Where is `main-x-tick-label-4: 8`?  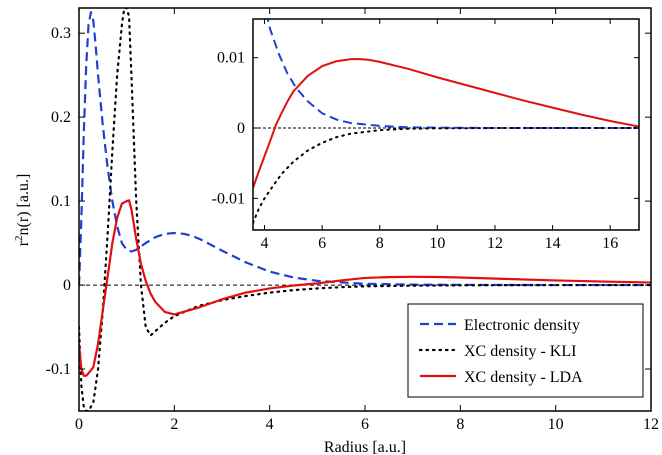
main-x-tick-label-4: 8 is located at coordinates (460, 424).